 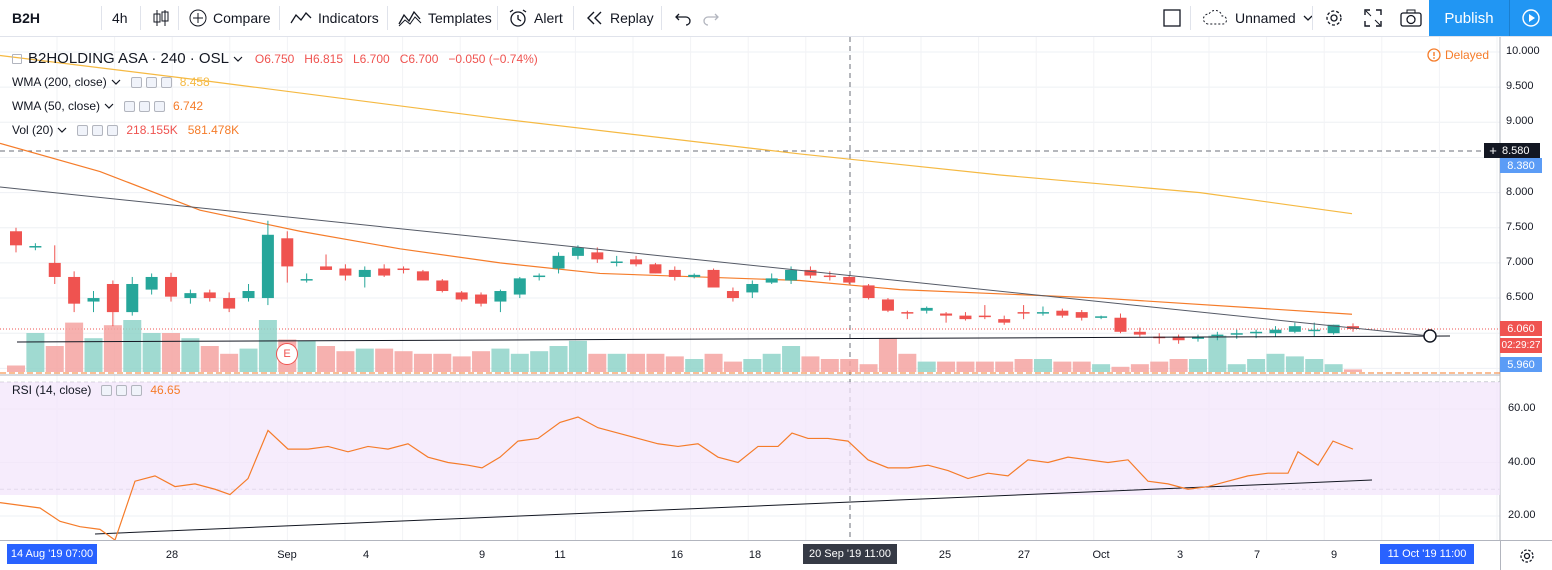 What do you see at coordinates (242, 18) in the screenshot?
I see `compare-label: Compare` at bounding box center [242, 18].